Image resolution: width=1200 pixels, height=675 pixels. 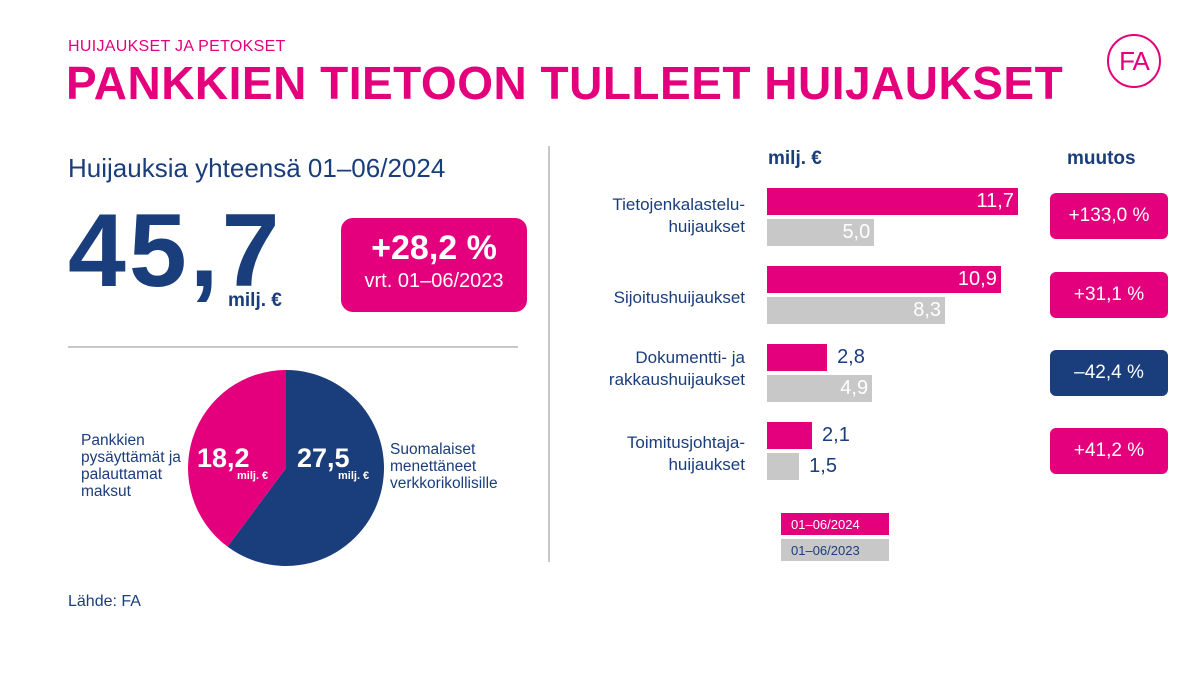 I want to click on pie-value-stopped: 18,2, so click(x=223, y=458).